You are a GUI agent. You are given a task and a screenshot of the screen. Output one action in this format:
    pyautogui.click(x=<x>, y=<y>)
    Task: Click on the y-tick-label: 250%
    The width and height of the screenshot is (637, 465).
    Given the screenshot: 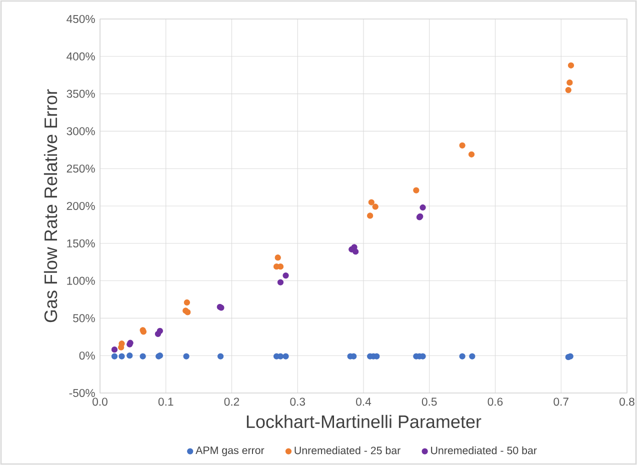 What is the action you would take?
    pyautogui.click(x=80, y=168)
    